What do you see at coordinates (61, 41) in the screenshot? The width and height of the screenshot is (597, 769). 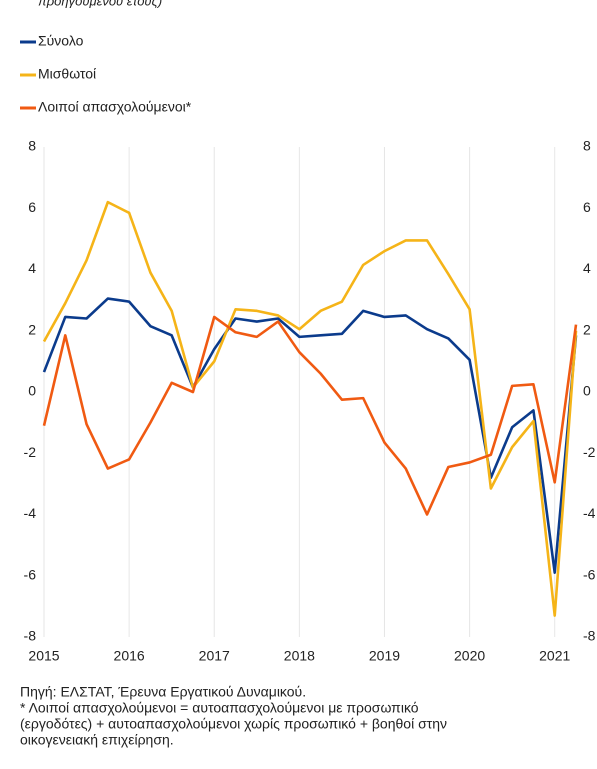 I see `legend-label: Σύνολο` at bounding box center [61, 41].